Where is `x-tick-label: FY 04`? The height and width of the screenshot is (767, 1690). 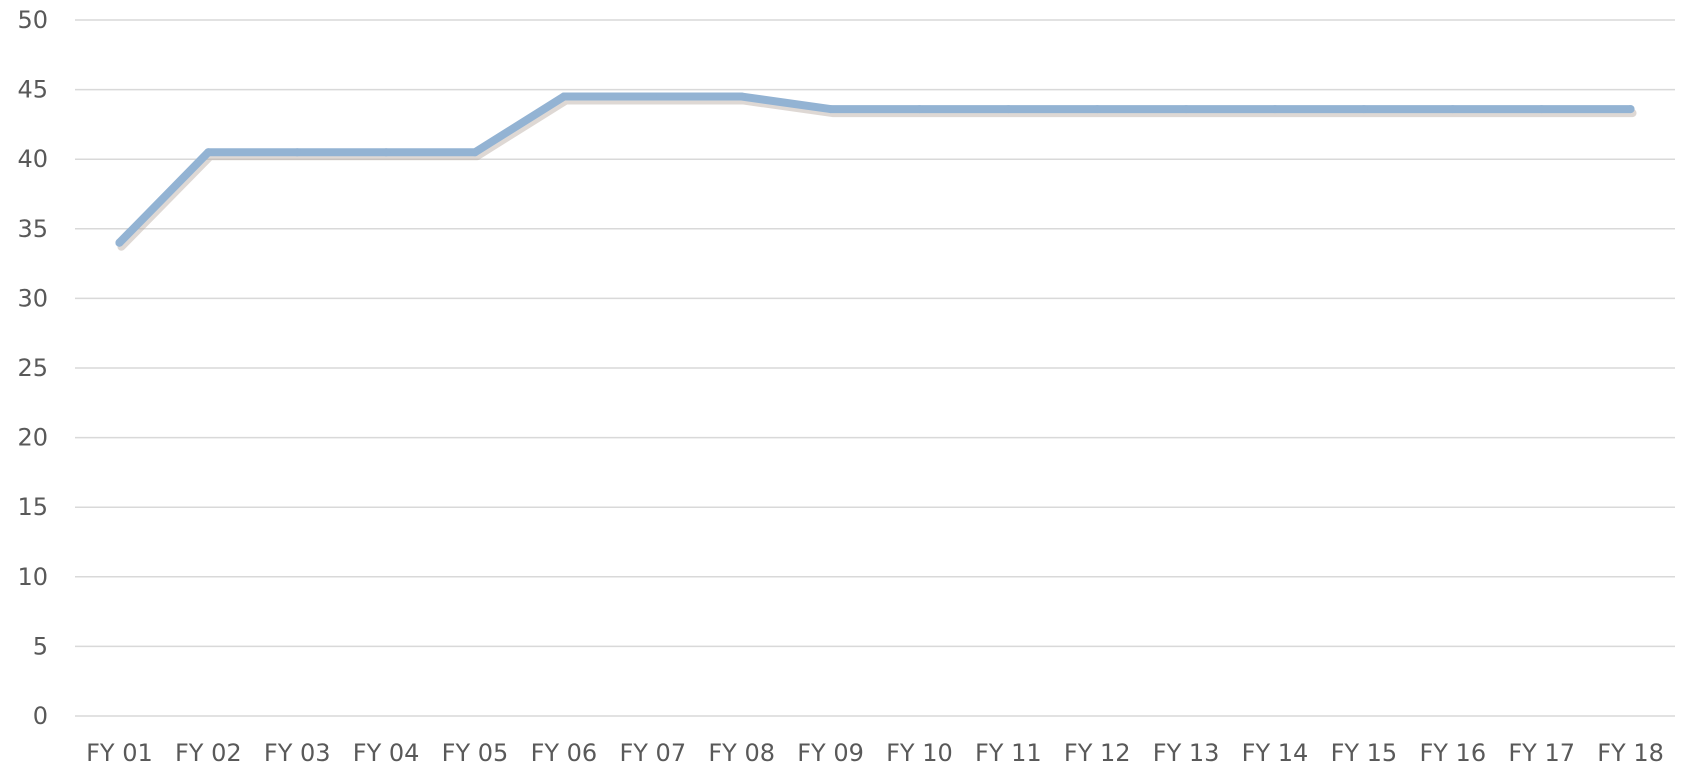
x-tick-label: FY 04 is located at coordinates (386, 753).